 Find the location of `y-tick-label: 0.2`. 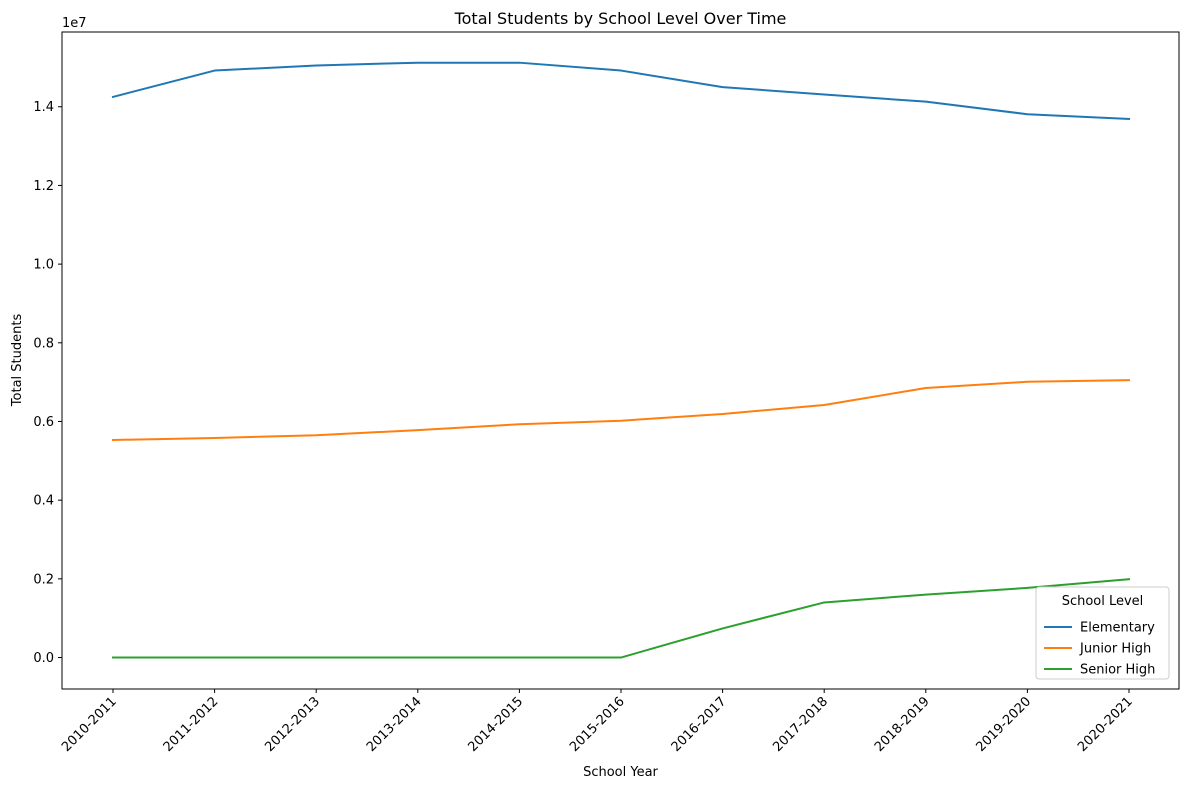

y-tick-label: 0.2 is located at coordinates (43, 579).